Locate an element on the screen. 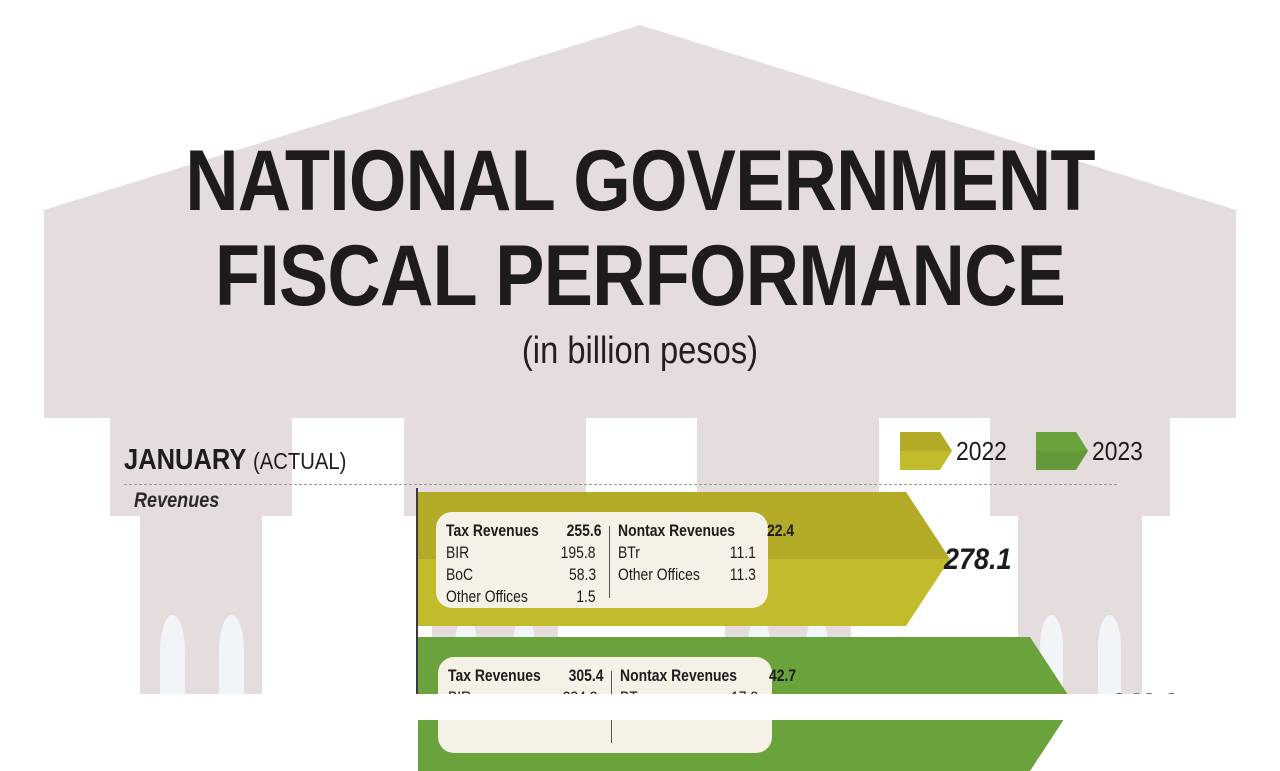 The width and height of the screenshot is (1280, 771). breakdown-row: Other Offices 11.3 is located at coordinates (687, 574).